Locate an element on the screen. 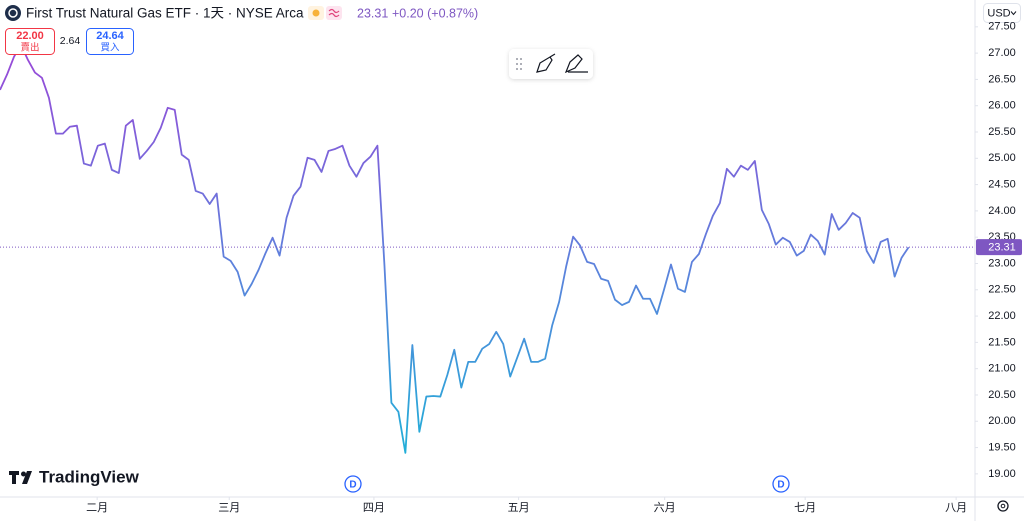  approx-glyph is located at coordinates (334, 13).